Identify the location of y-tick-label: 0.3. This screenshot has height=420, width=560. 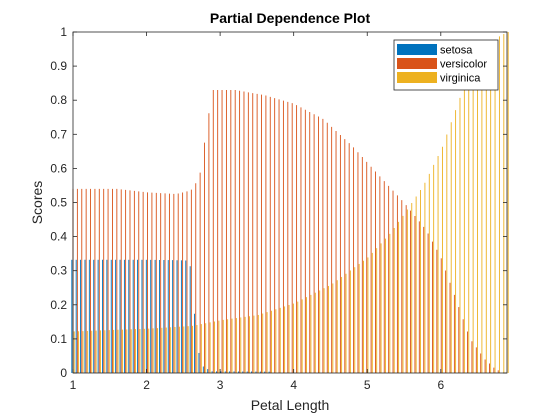
(58, 271).